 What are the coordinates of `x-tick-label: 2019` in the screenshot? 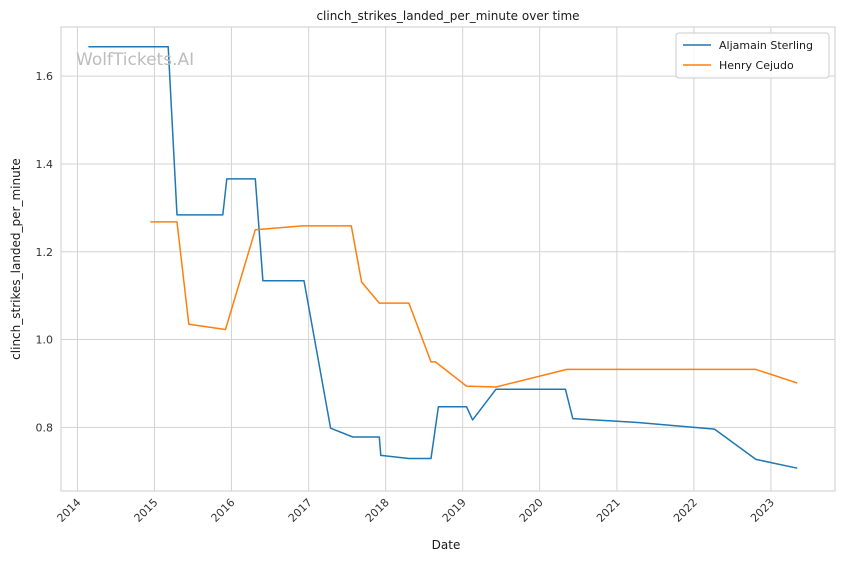 It's located at (454, 510).